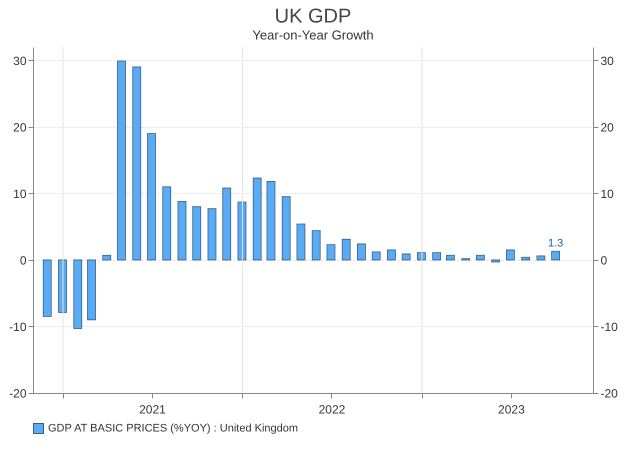 Image resolution: width=631 pixels, height=470 pixels. Describe the element at coordinates (20, 127) in the screenshot. I see `y-tick-label: 20` at that location.